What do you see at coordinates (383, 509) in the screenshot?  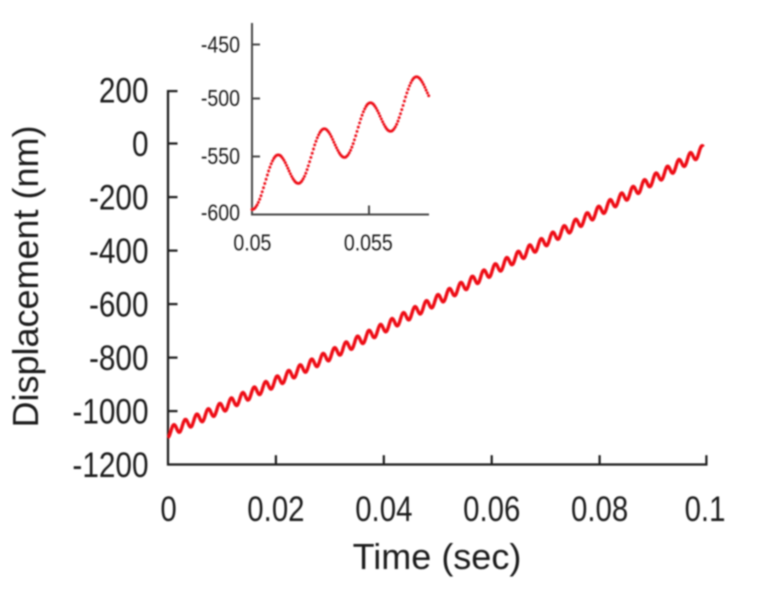 I see `svg-text: 0.04` at bounding box center [383, 509].